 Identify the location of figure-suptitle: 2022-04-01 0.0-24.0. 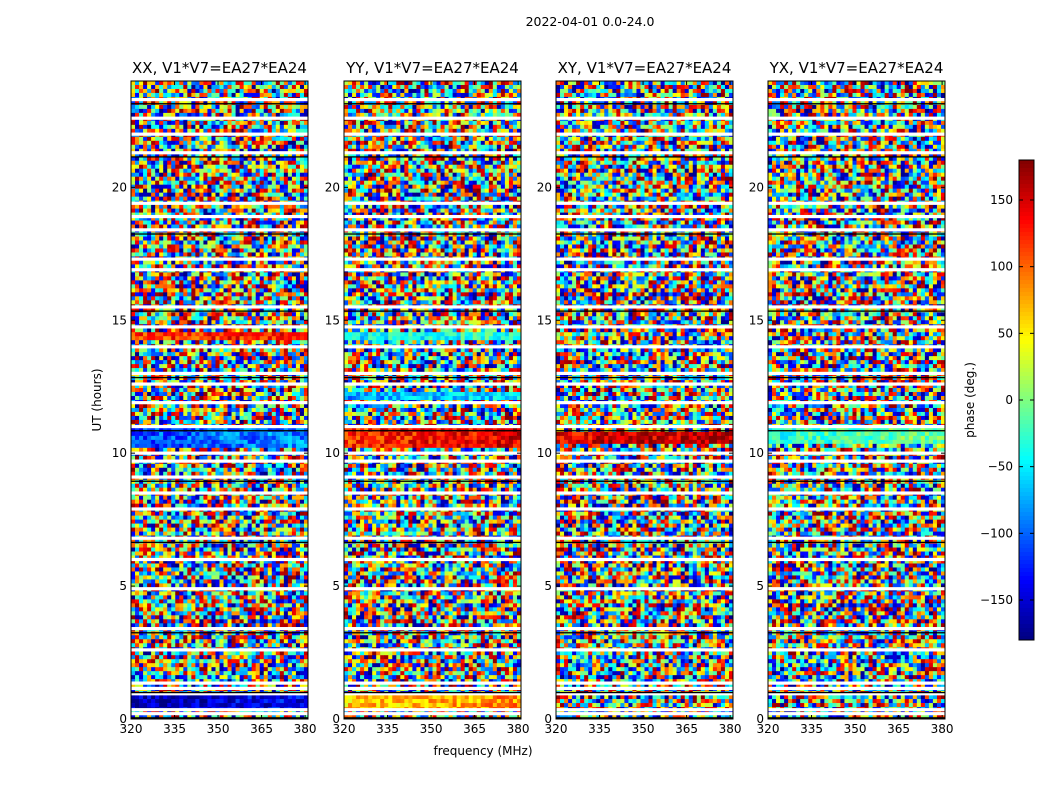
(590, 21).